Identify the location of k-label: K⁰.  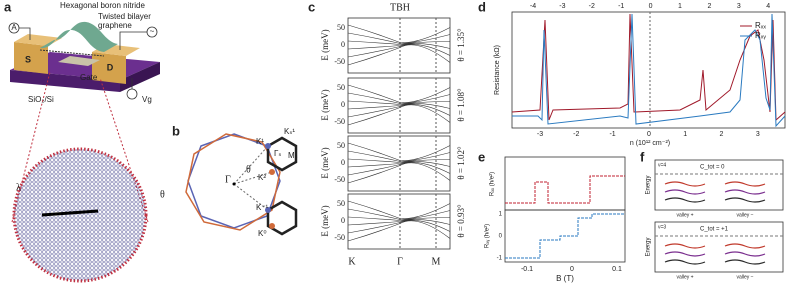
(262, 233).